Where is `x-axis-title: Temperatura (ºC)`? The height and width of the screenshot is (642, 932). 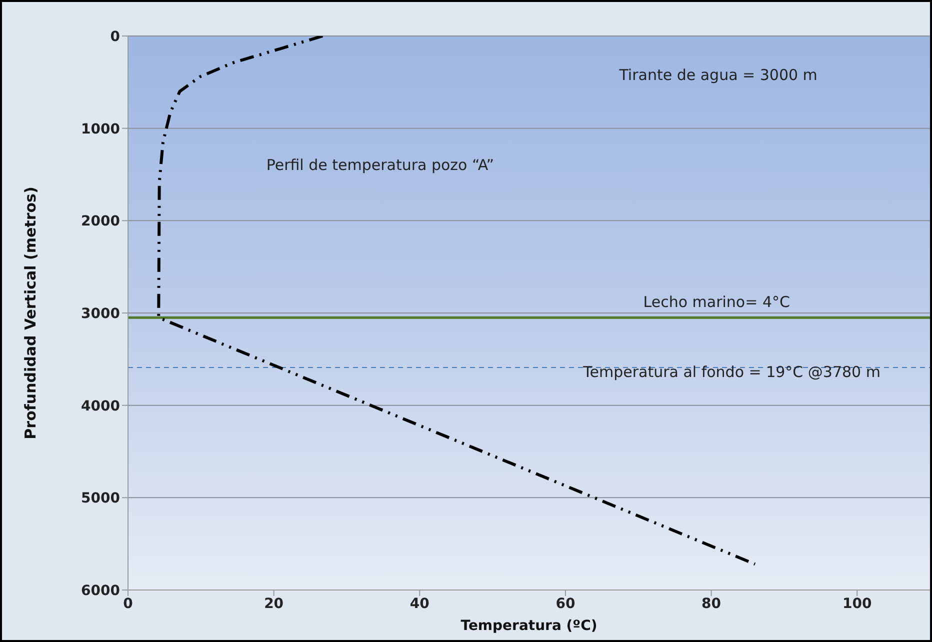
x-axis-title: Temperatura (ºC) is located at coordinates (529, 626).